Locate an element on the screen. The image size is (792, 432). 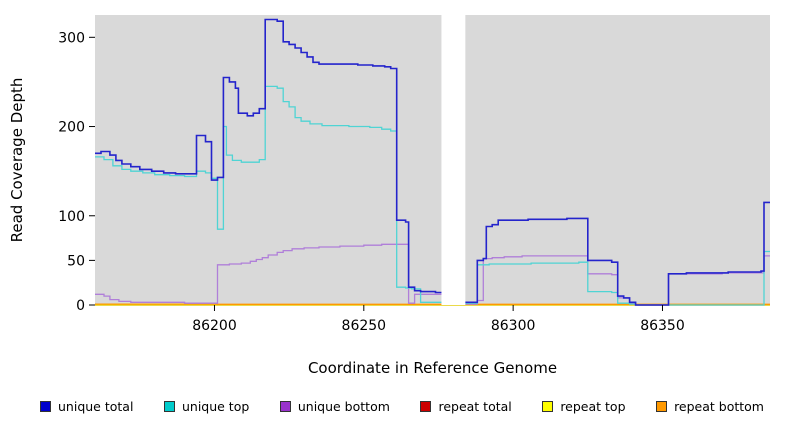
legend-item: repeat bottom is located at coordinates (710, 406).